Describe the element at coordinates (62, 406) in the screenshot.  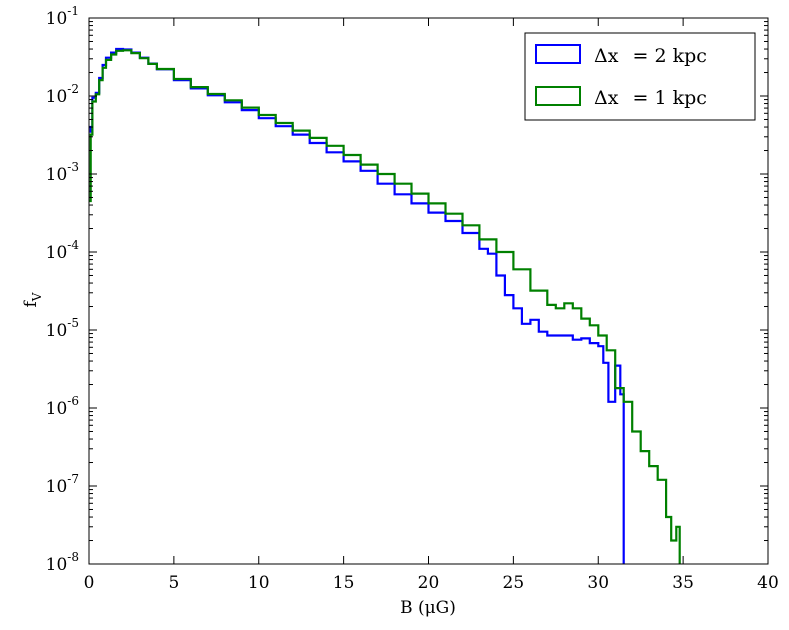
I see `y-tick-label: 10⁻⁶` at that location.